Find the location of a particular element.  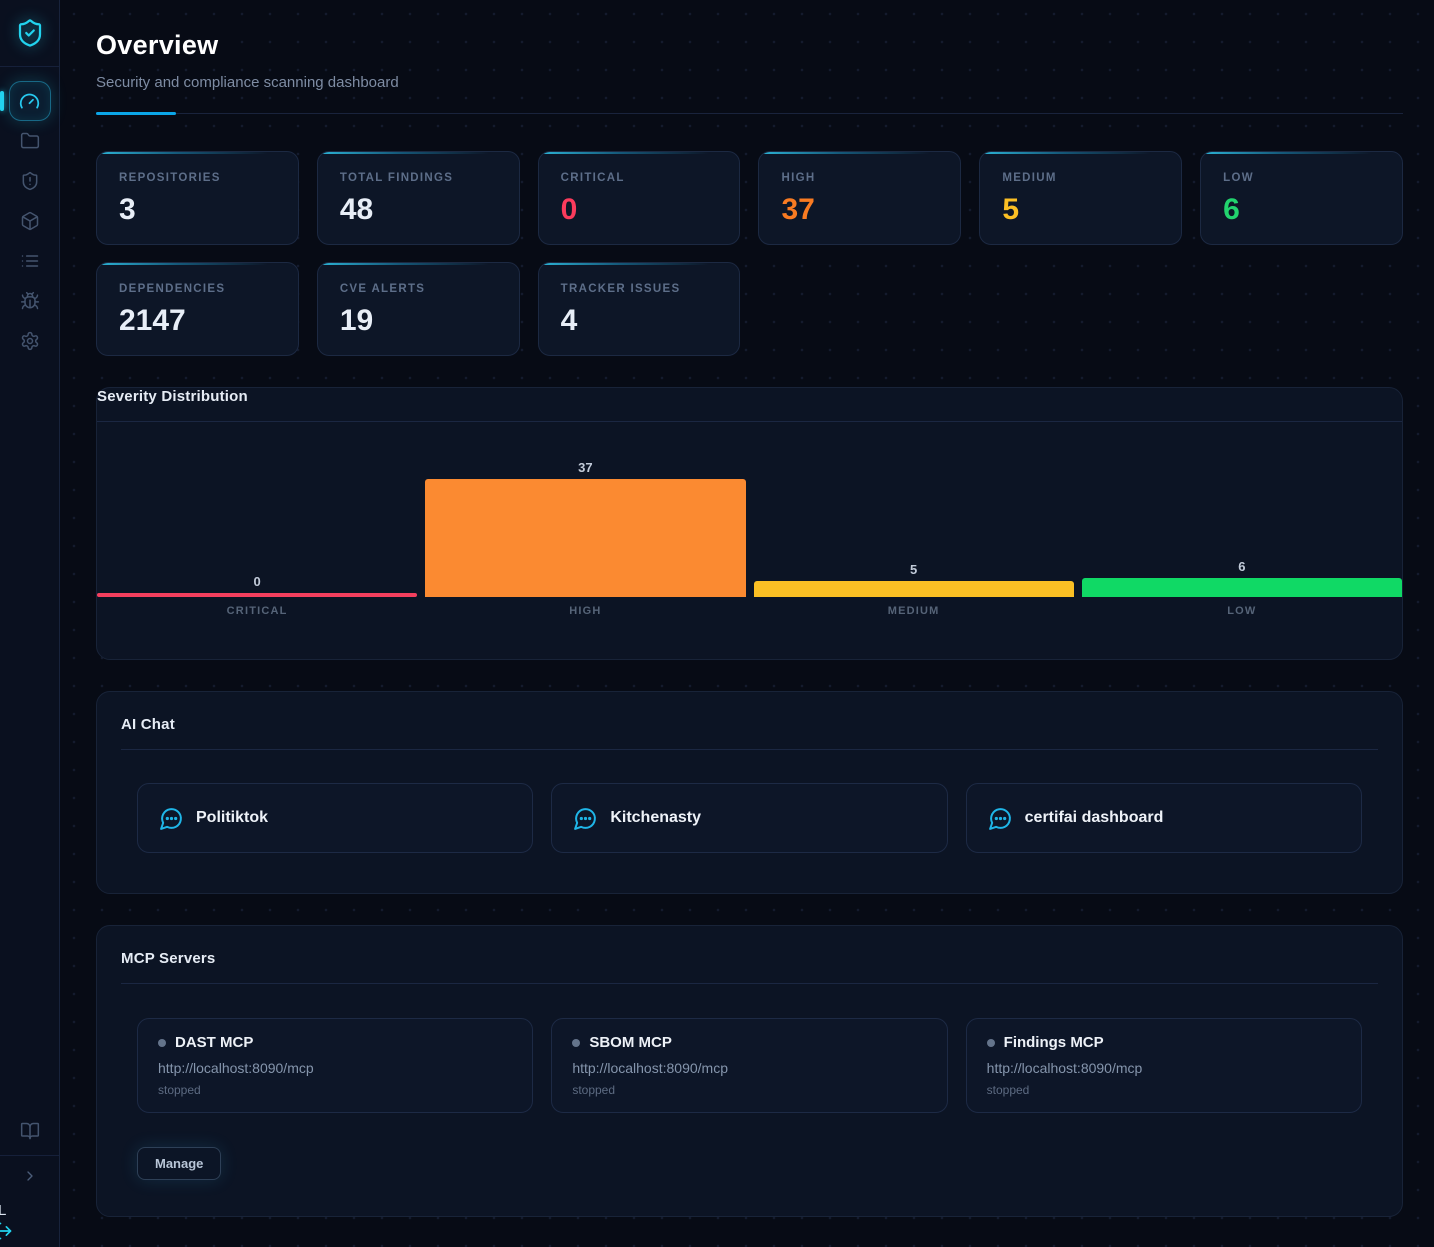

stat-card-total-findings: TOTAL FINDINGS 48 is located at coordinates (418, 198).